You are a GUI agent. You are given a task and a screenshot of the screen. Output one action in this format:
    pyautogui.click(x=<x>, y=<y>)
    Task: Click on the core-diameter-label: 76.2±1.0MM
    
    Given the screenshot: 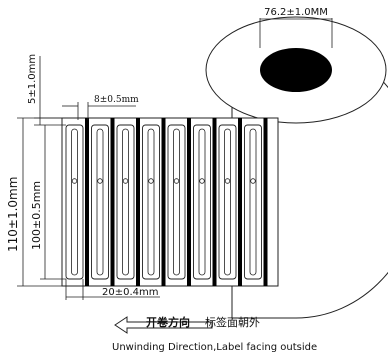 What is the action you would take?
    pyautogui.click(x=296, y=12)
    